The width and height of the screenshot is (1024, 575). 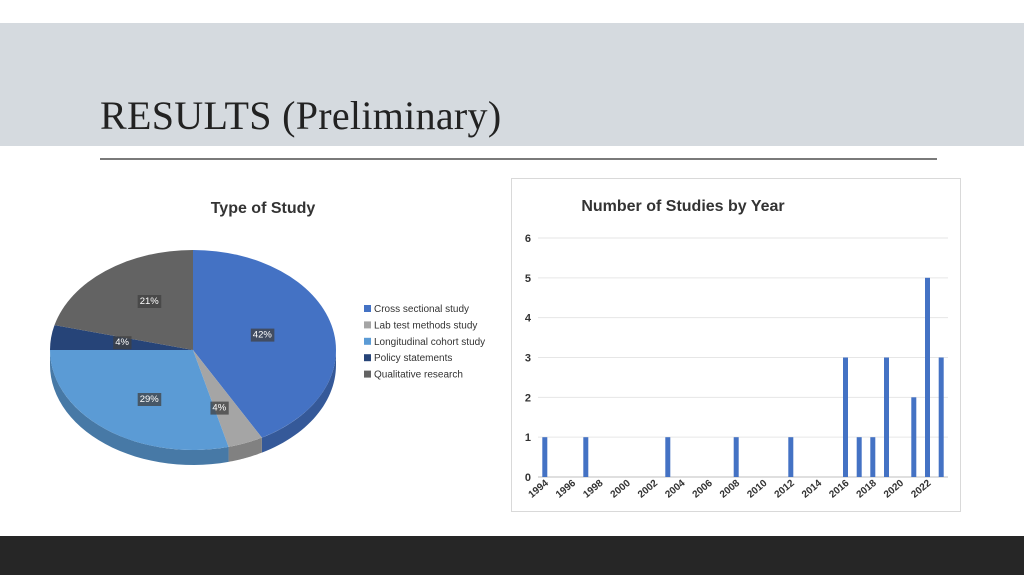 What do you see at coordinates (682, 206) in the screenshot?
I see `bar-chart-title: Number of Studies by Year` at bounding box center [682, 206].